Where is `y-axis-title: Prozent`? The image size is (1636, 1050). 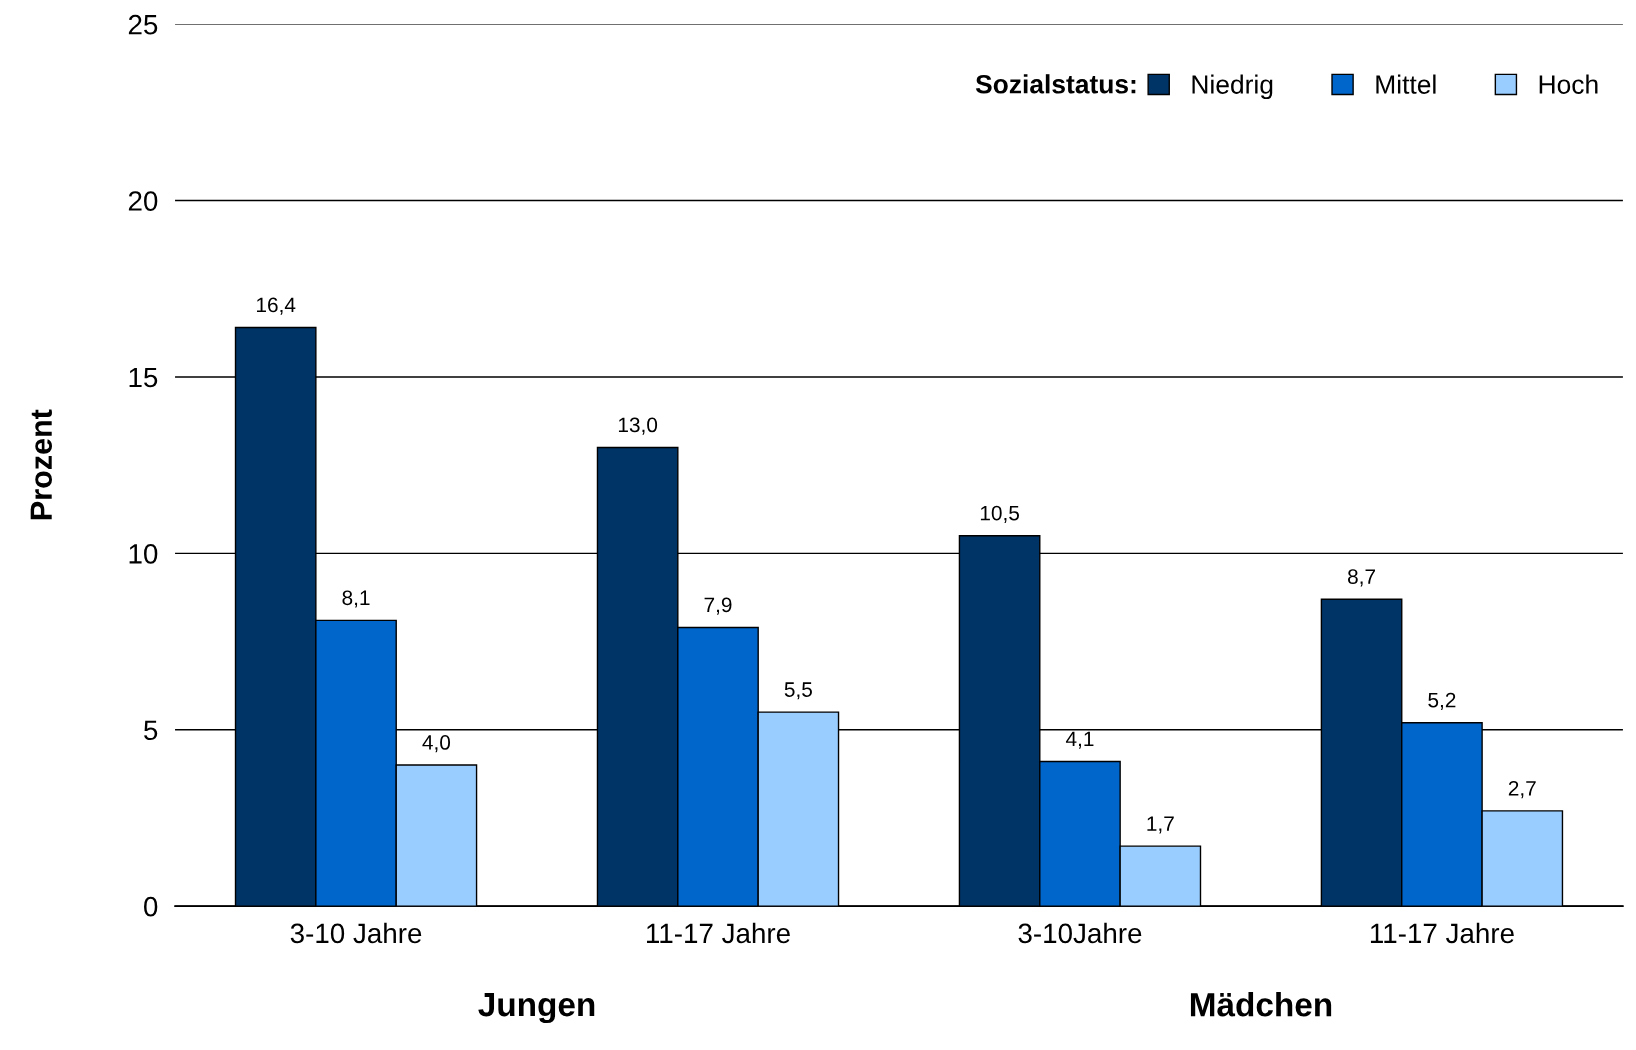 y-axis-title: Prozent is located at coordinates (41, 464).